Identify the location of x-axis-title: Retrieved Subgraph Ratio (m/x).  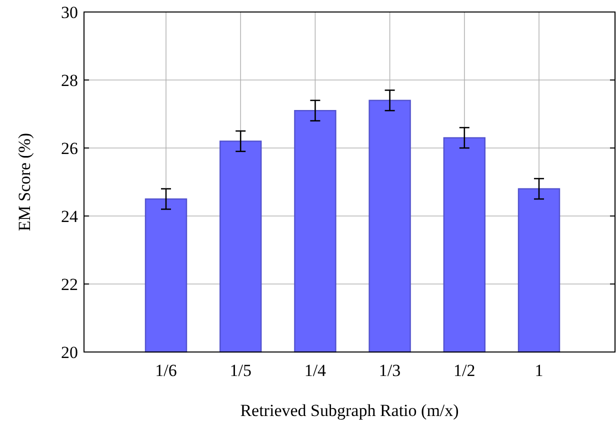
(349, 410).